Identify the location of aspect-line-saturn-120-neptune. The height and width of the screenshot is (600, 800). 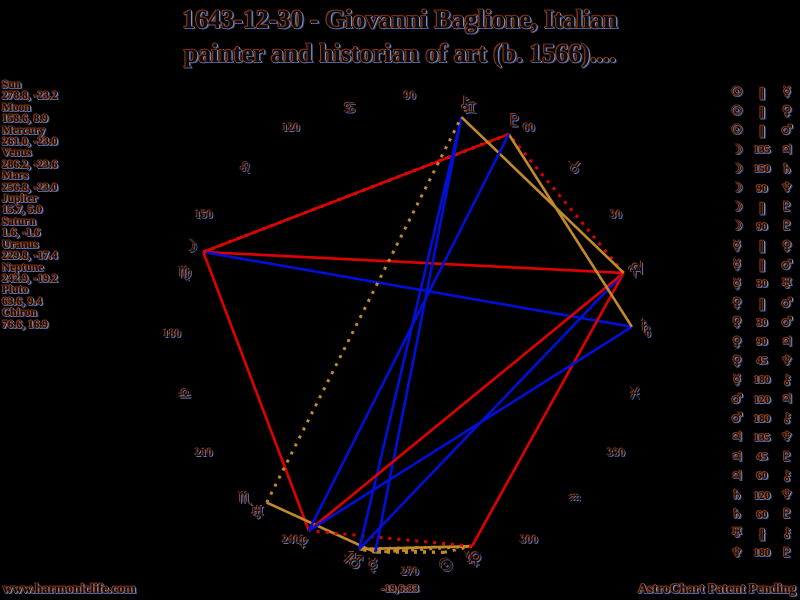
(470, 428).